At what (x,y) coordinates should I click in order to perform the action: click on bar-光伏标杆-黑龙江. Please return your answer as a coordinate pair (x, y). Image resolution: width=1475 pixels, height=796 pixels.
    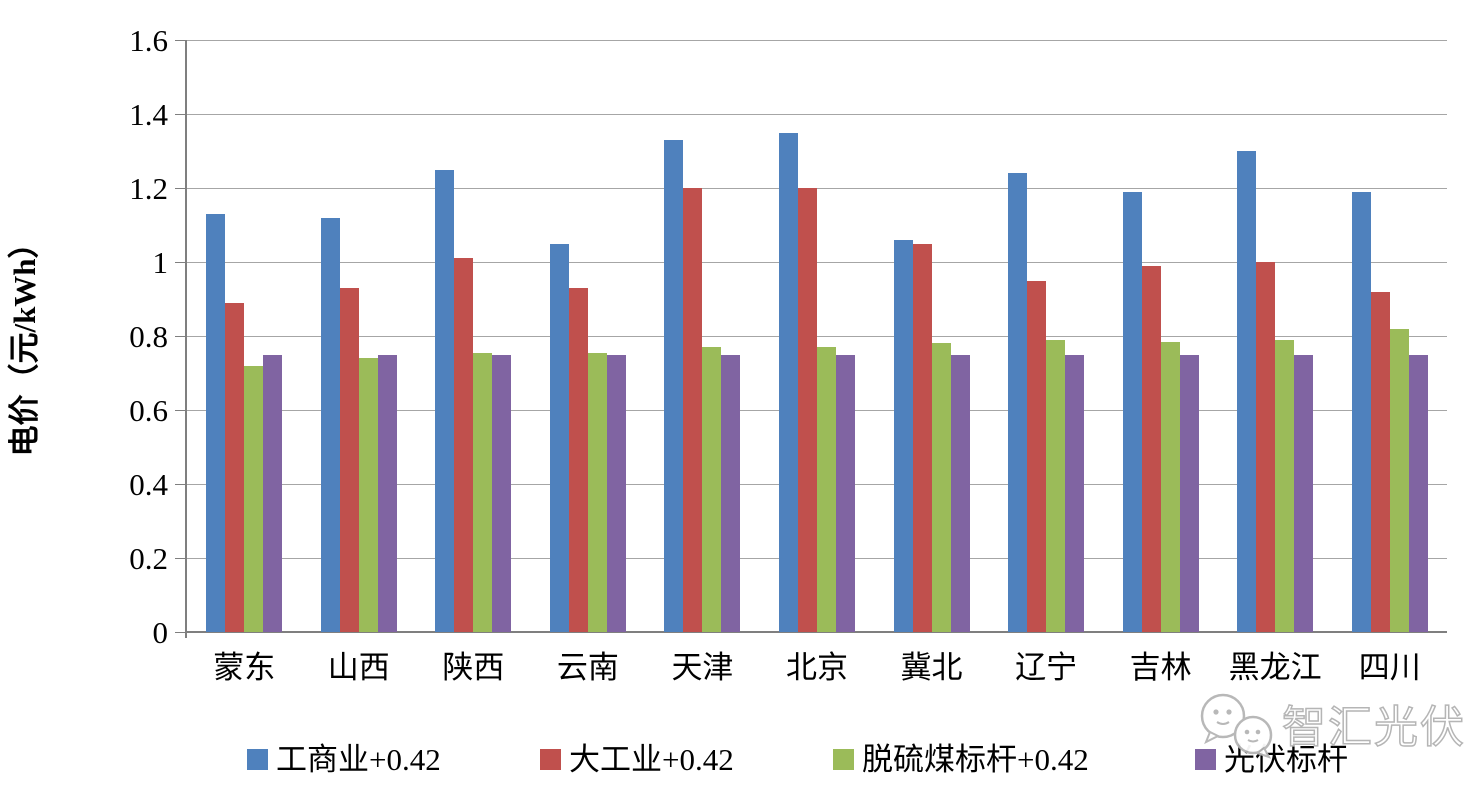
    Looking at the image, I should click on (1304, 493).